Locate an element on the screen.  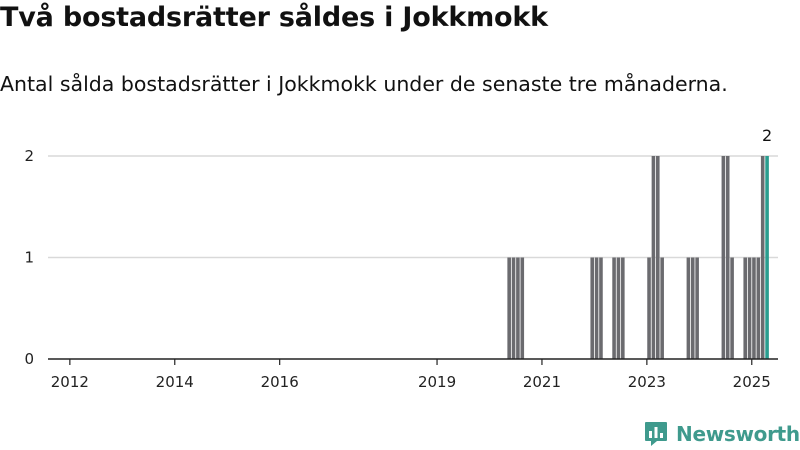
x-tick-label: 2014 is located at coordinates (175, 382).